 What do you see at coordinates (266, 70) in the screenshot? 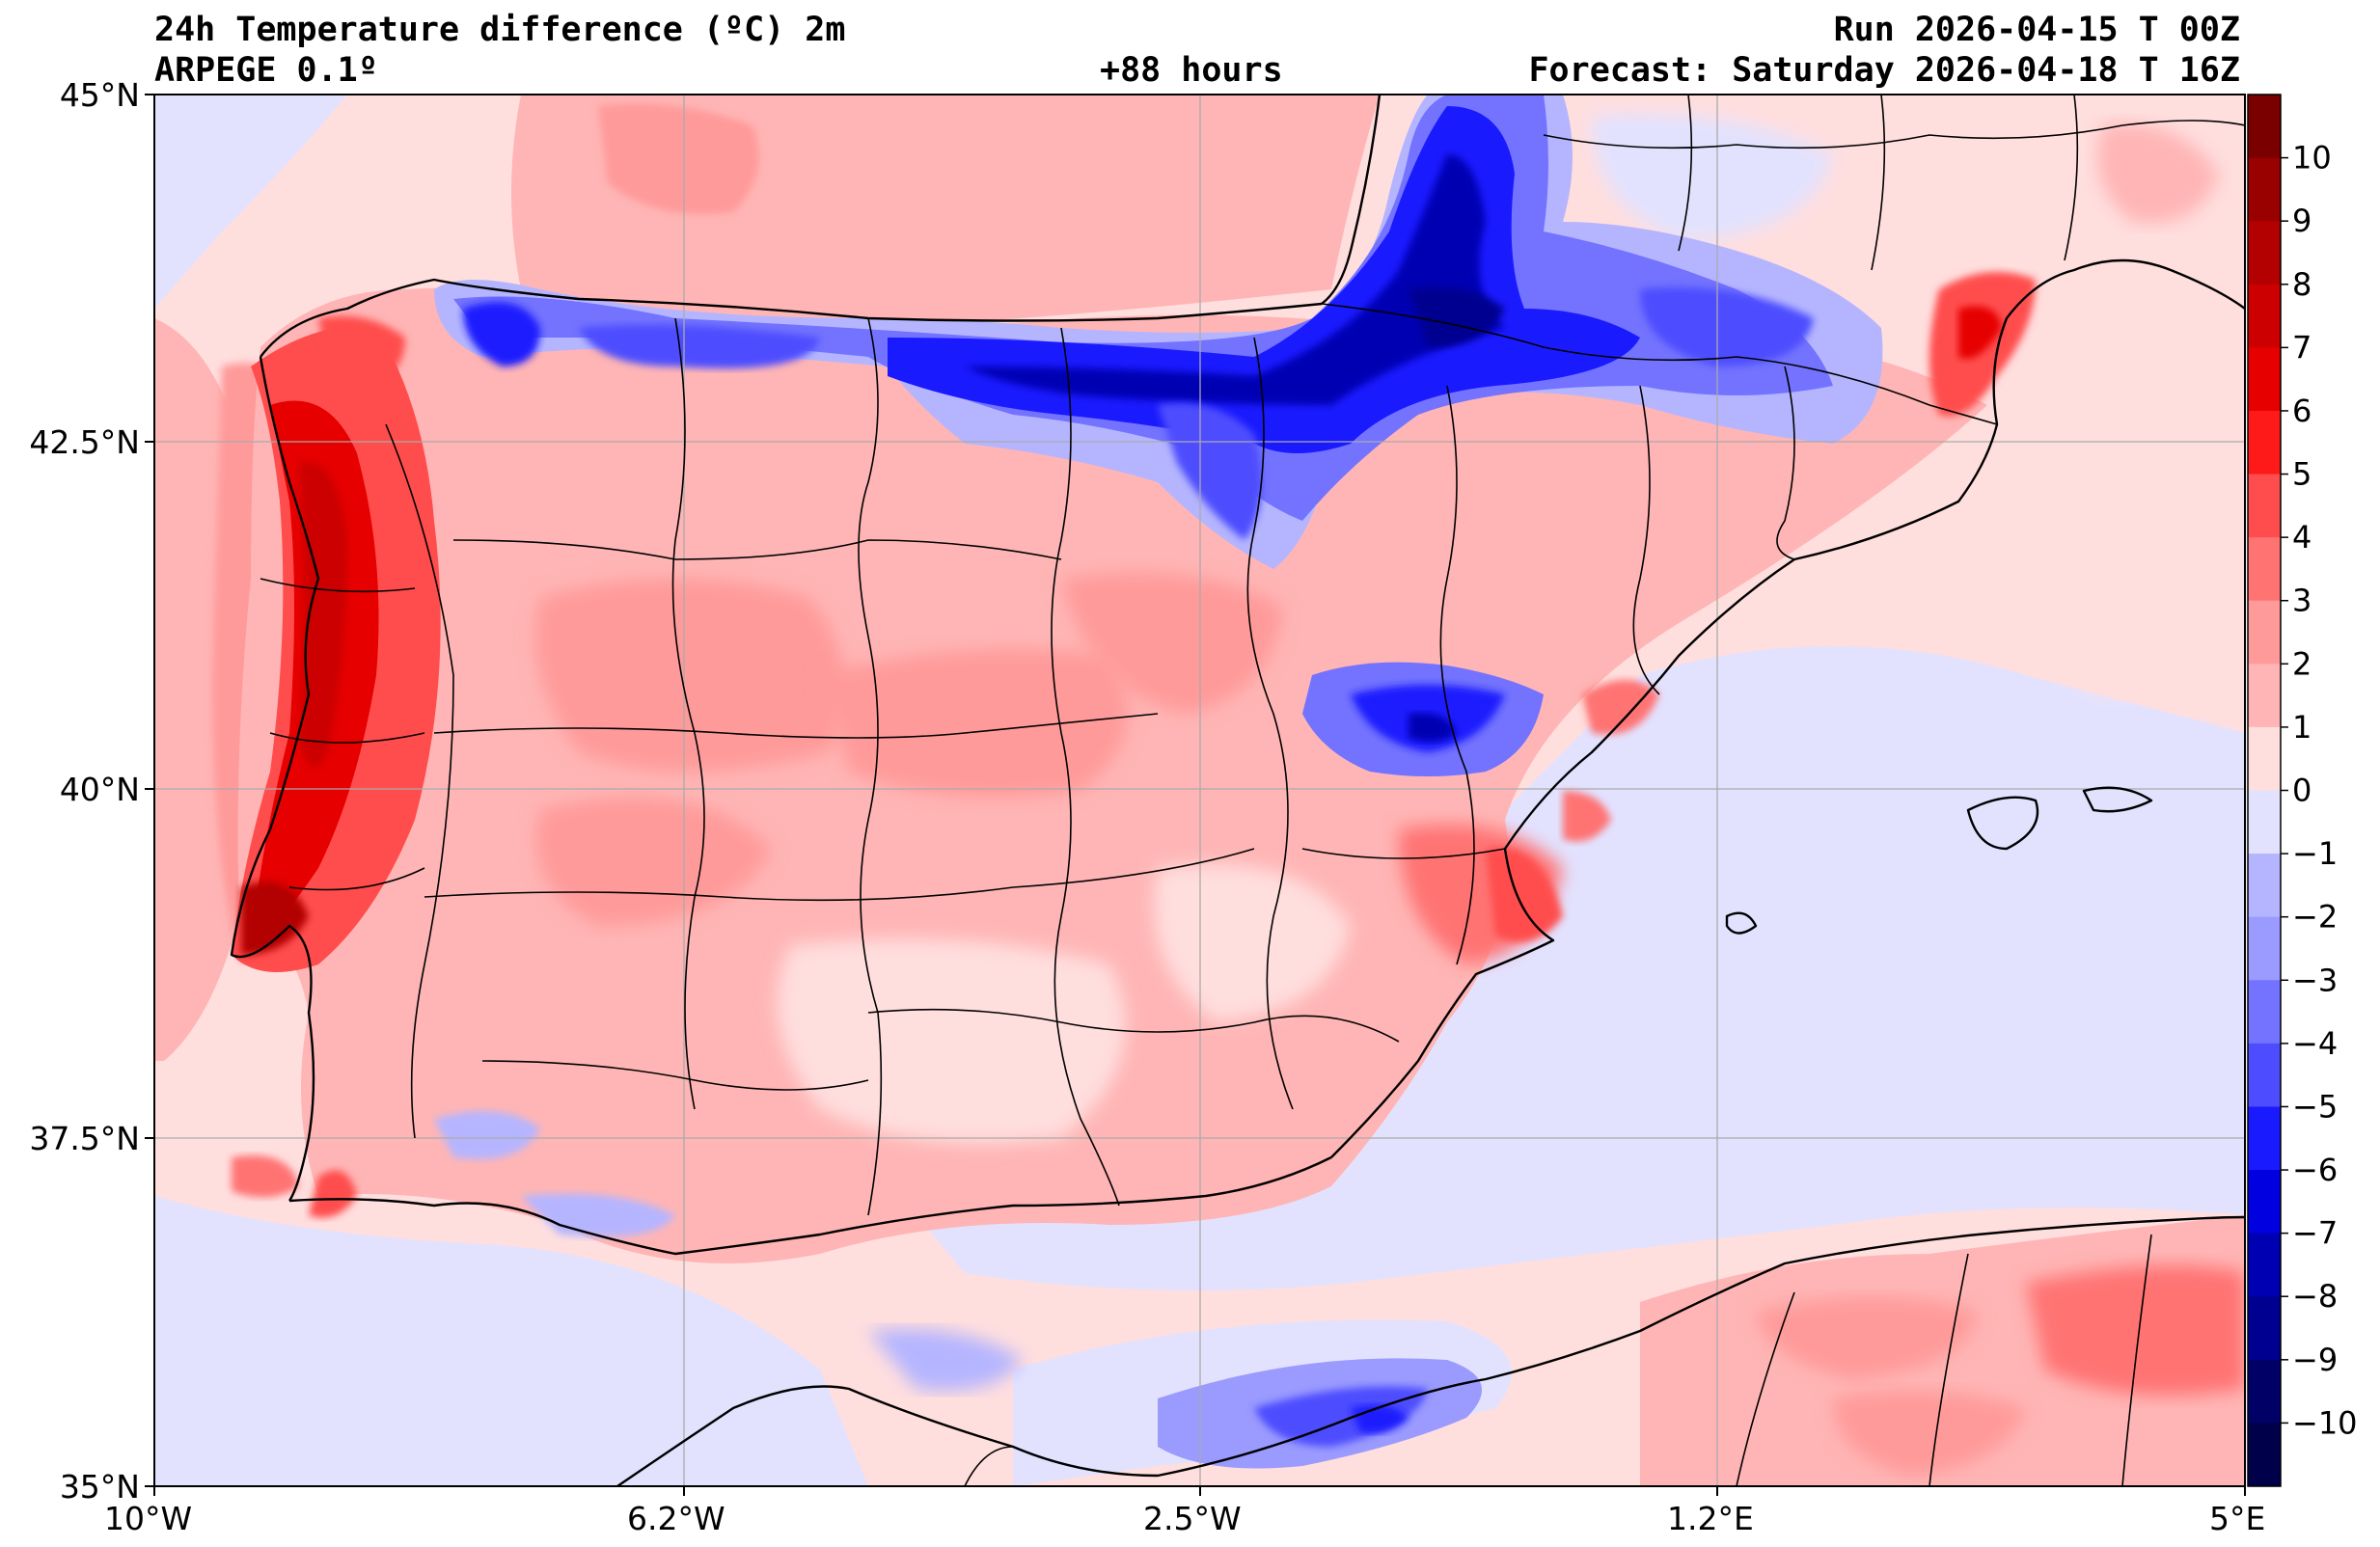
I see `model-label: ARPEGE 0.1º` at bounding box center [266, 70].